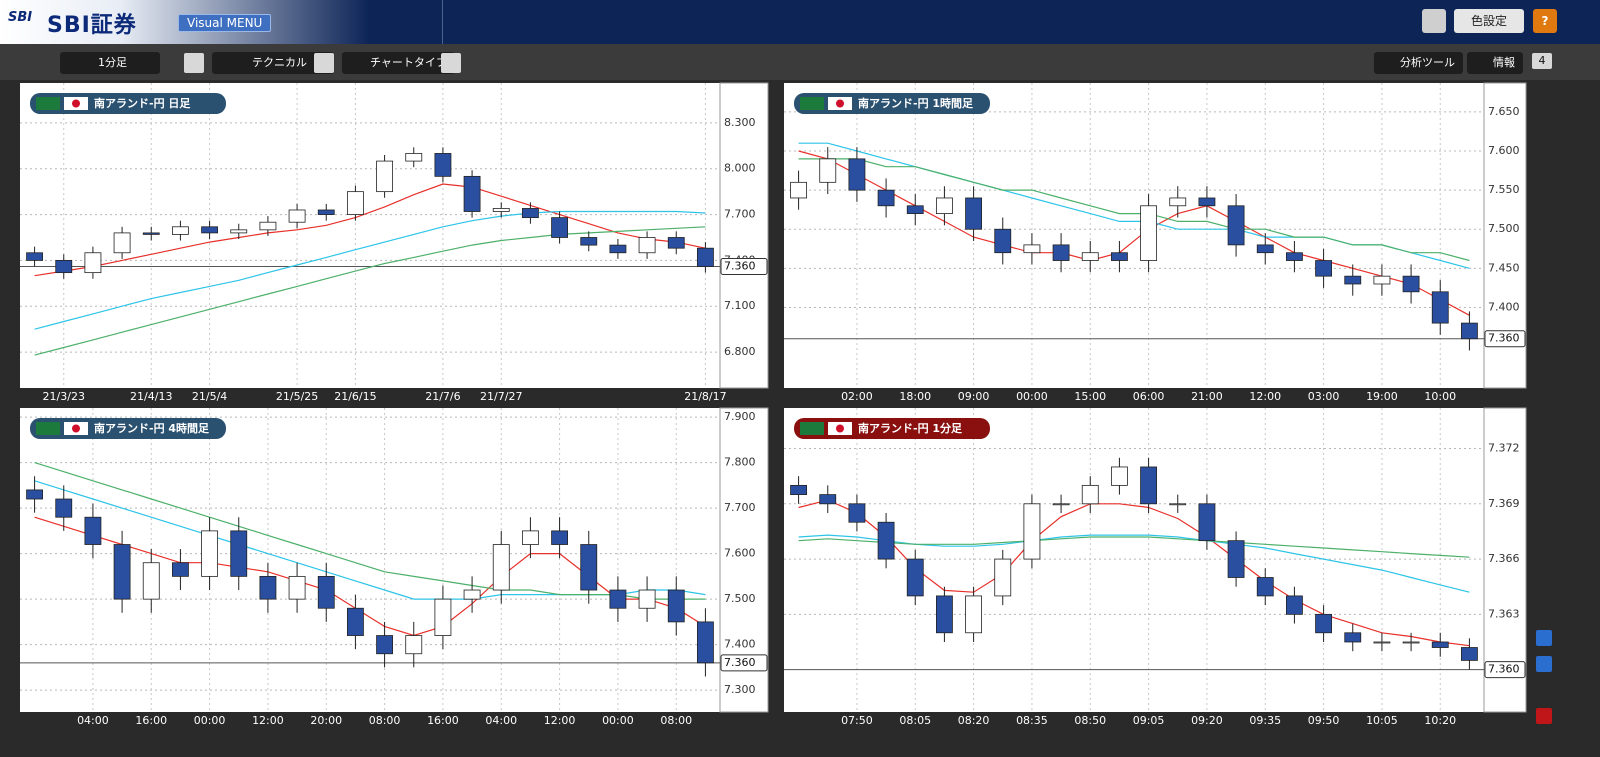 This screenshot has height=757, width=1600. What do you see at coordinates (297, 396) in the screenshot?
I see `x-tick-label: 21/5/25` at bounding box center [297, 396].